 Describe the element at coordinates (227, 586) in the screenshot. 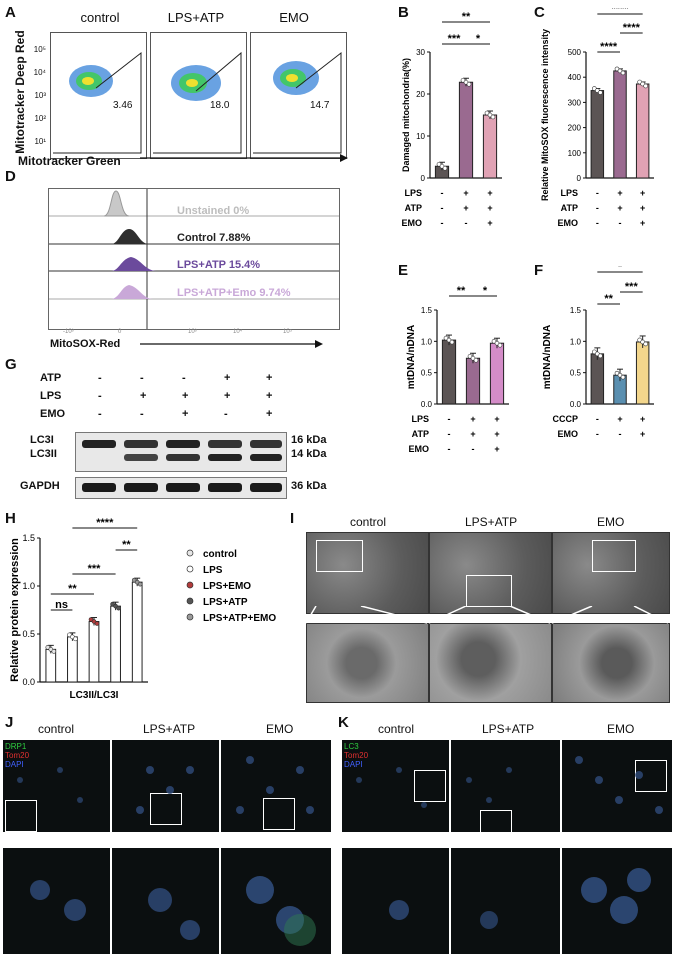

I see `legend-label: LPS+EMO` at that location.